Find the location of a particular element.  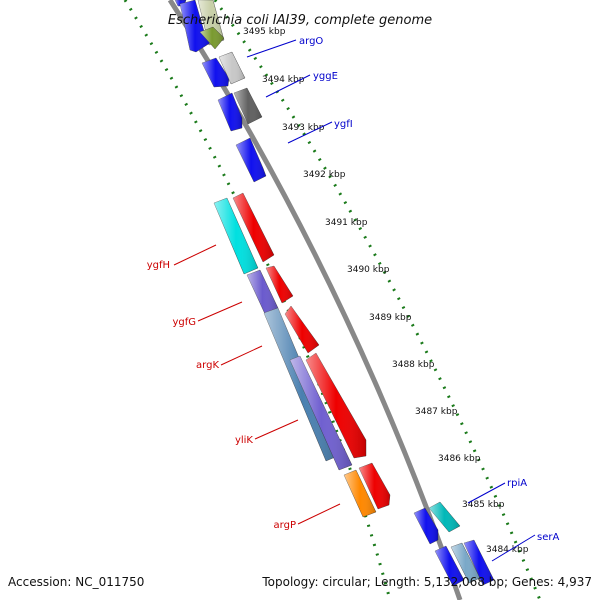

accession-text: Accession: NC_011750 is located at coordinates (76, 582).